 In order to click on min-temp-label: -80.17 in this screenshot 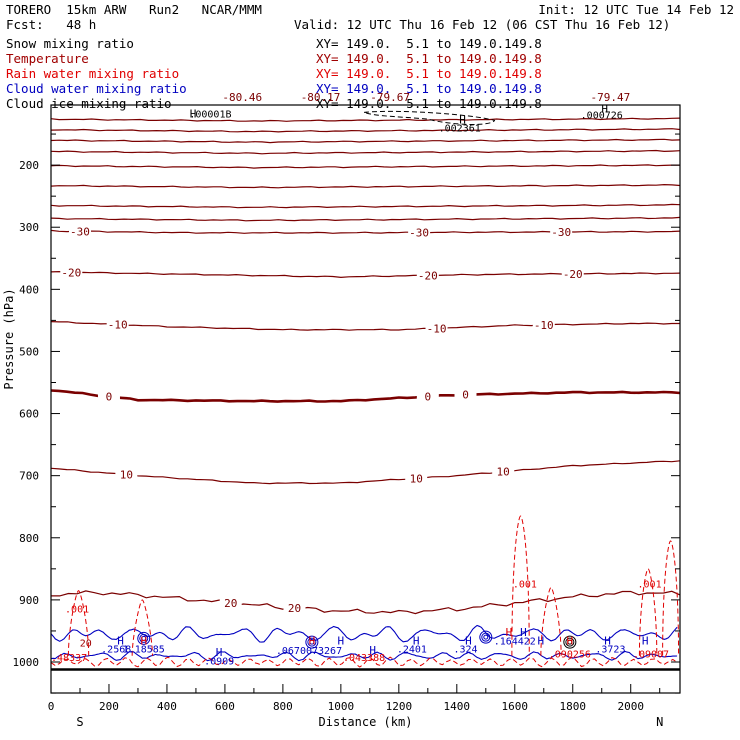, I will do `click(321, 97)`.